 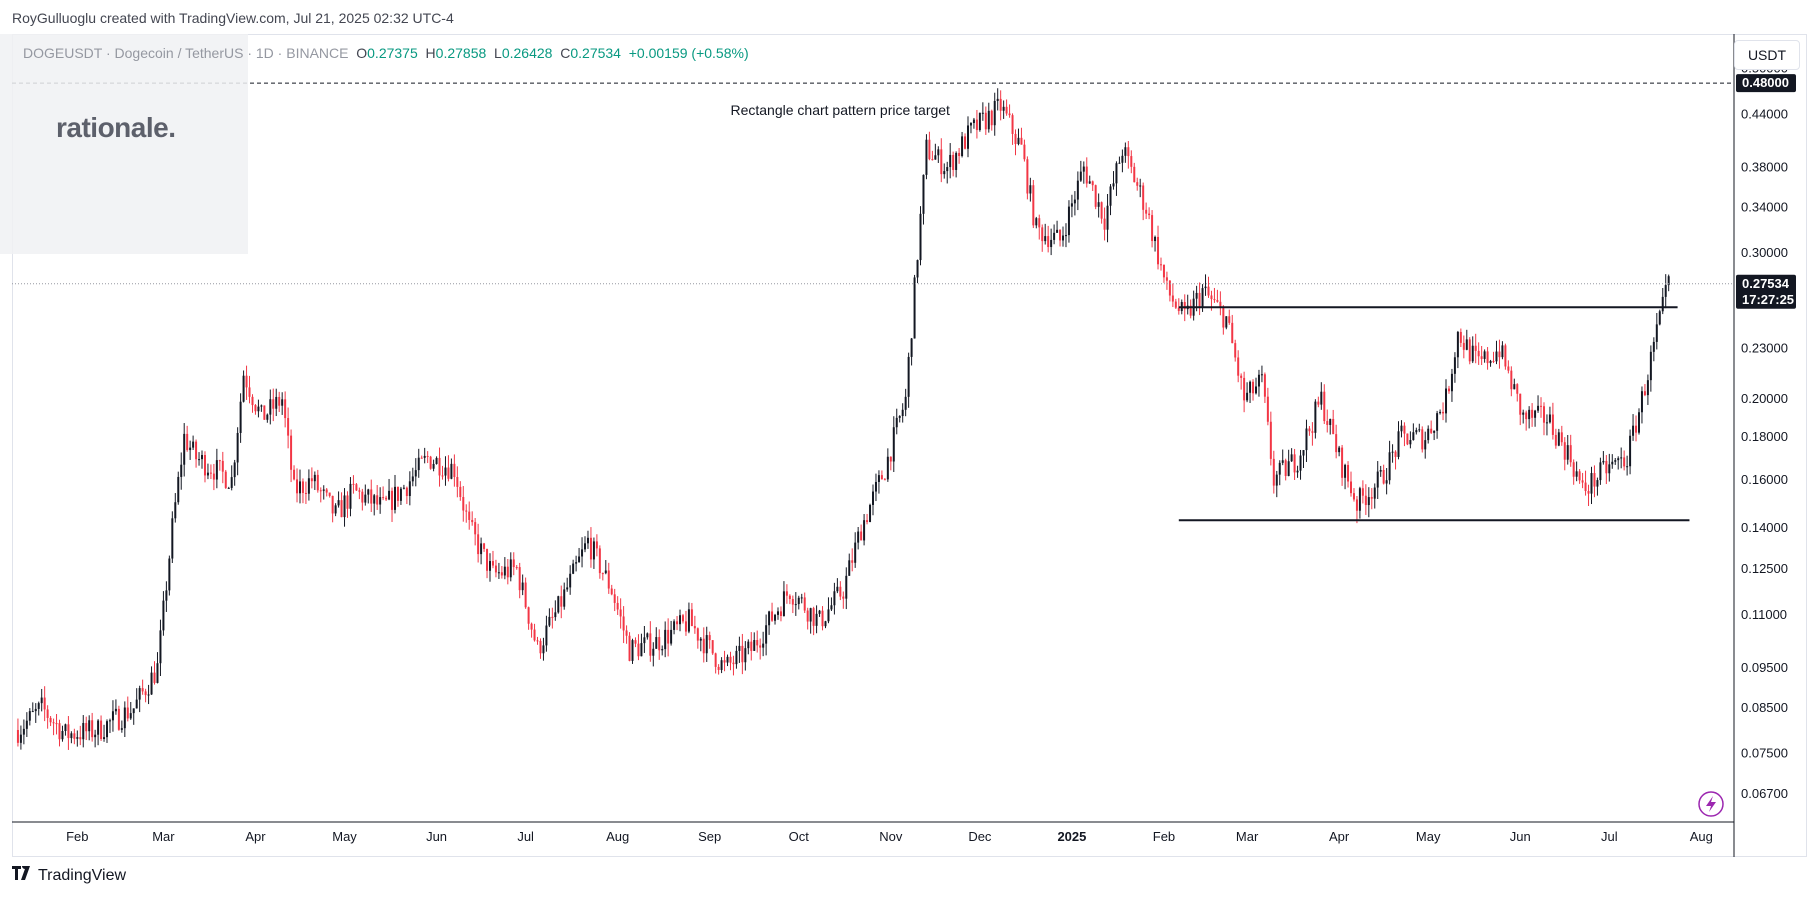 I want to click on price-tick-label: 0.12500, so click(x=1764, y=568).